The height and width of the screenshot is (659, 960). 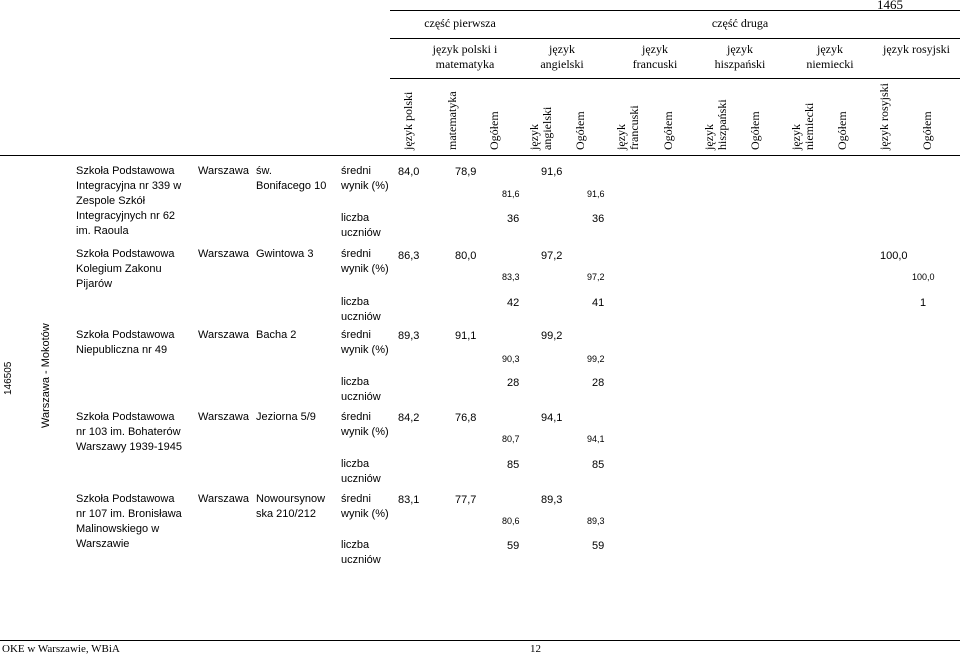 I want to click on count-angielski: 85, so click(x=598, y=465).